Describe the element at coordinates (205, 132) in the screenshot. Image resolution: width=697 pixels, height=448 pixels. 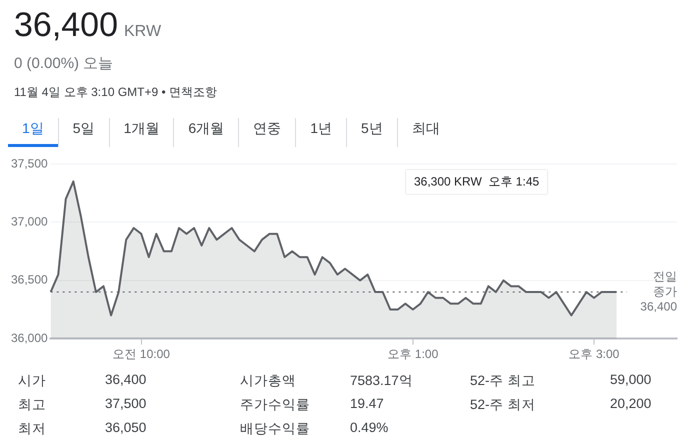
I see `text: 6개월` at that location.